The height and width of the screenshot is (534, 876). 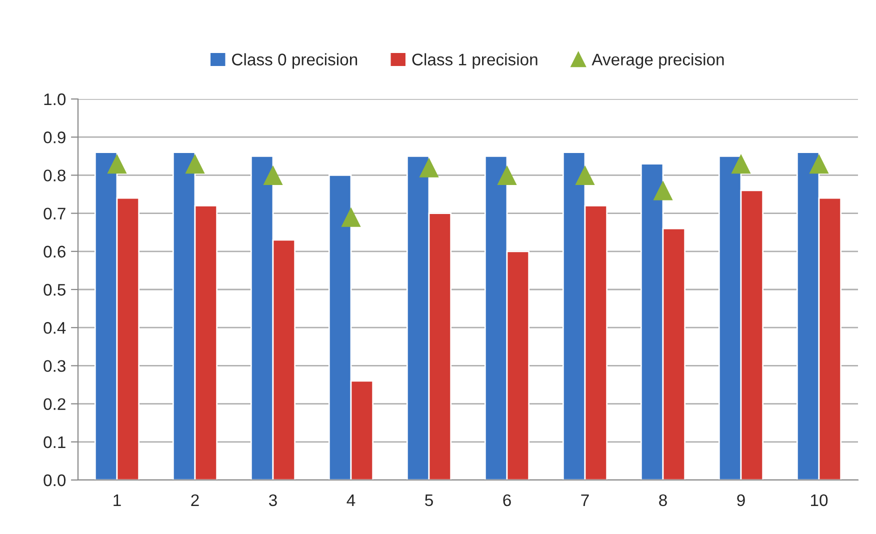 I want to click on y-tick-label: 0.7, so click(x=55, y=214).